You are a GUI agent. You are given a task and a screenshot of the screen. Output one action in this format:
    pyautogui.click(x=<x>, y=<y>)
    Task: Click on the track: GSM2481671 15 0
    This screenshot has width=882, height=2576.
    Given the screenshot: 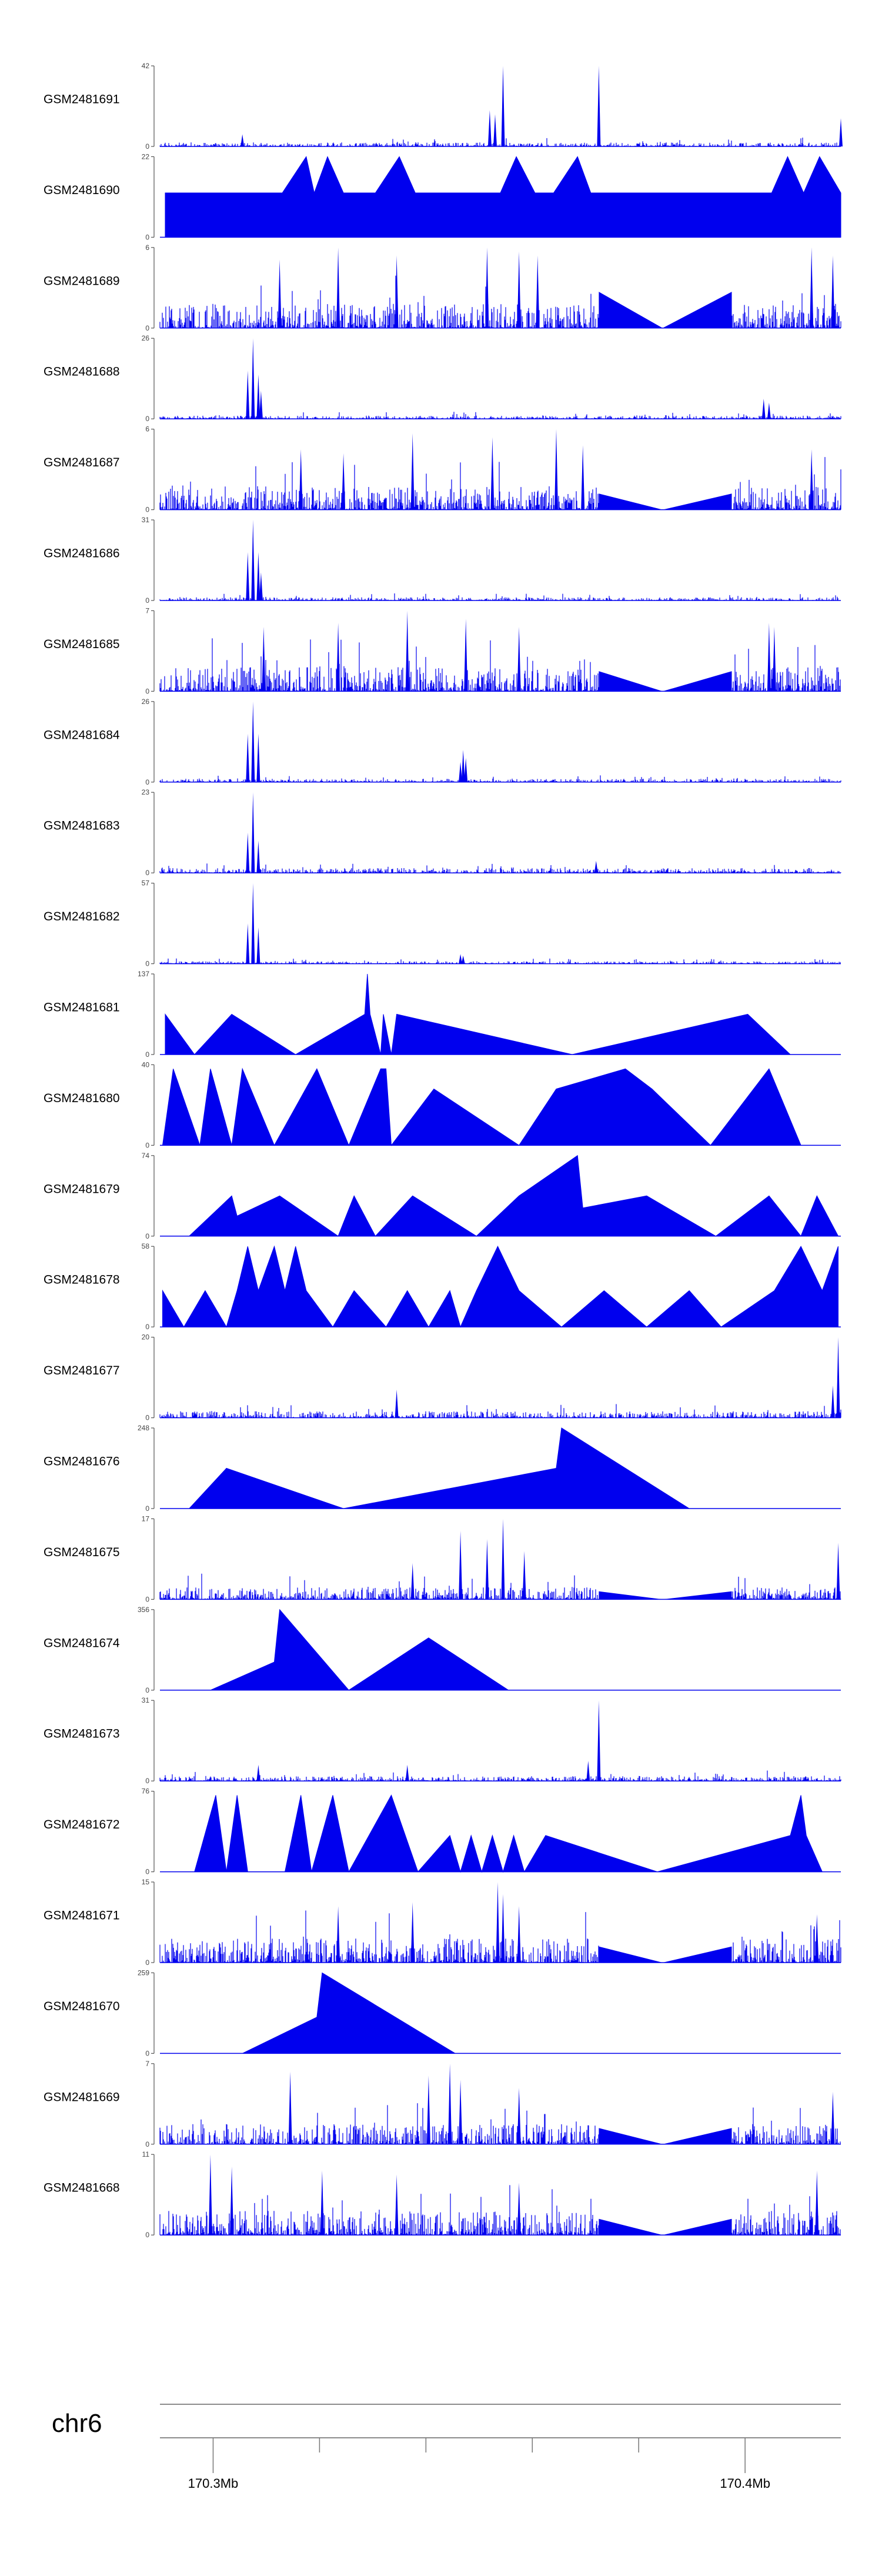 What is the action you would take?
    pyautogui.click(x=442, y=1922)
    